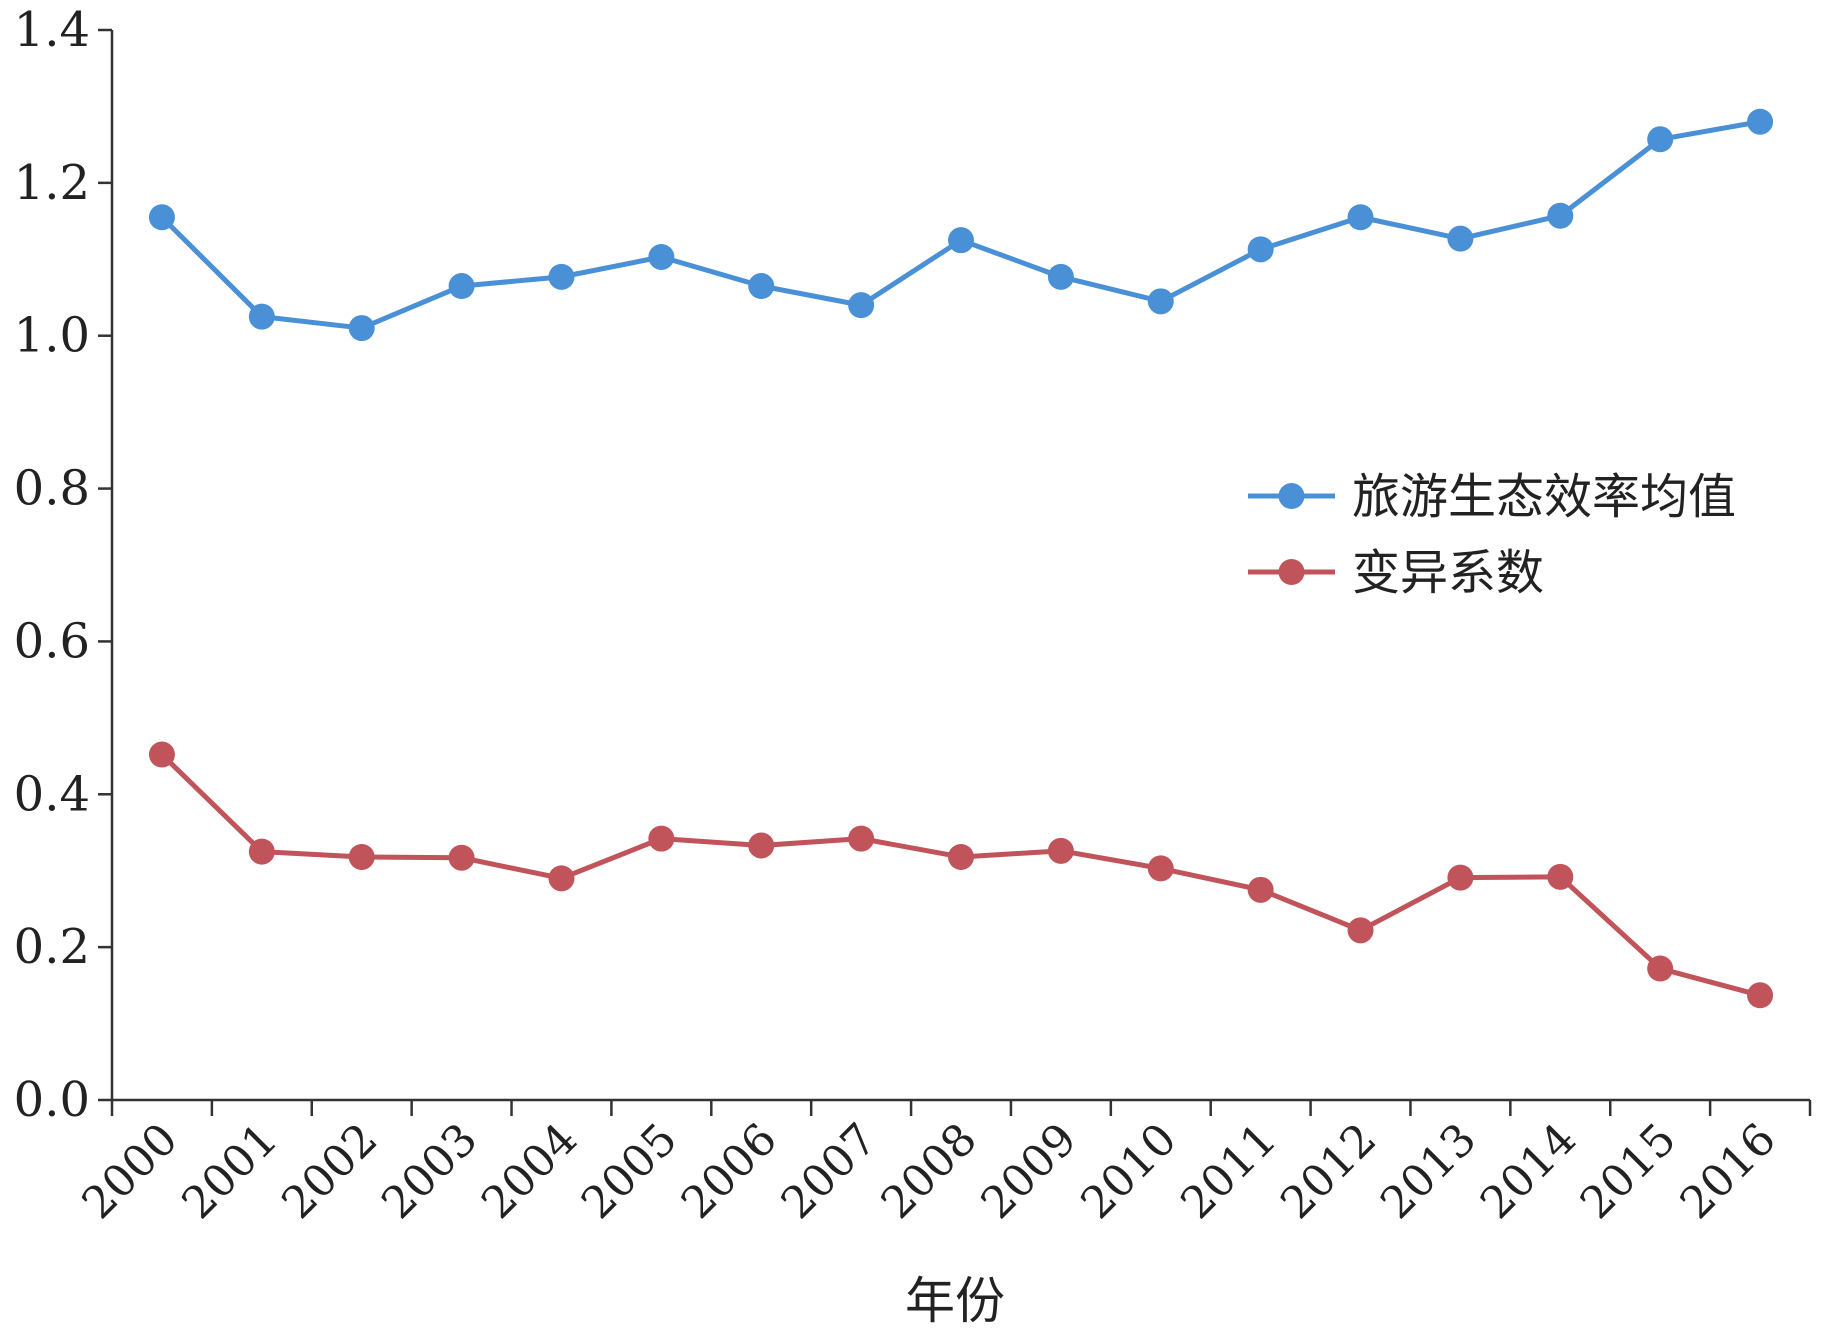 The width and height of the screenshot is (1822, 1337). Describe the element at coordinates (1528, 1171) in the screenshot. I see `x-tick-label: 2014` at that location.